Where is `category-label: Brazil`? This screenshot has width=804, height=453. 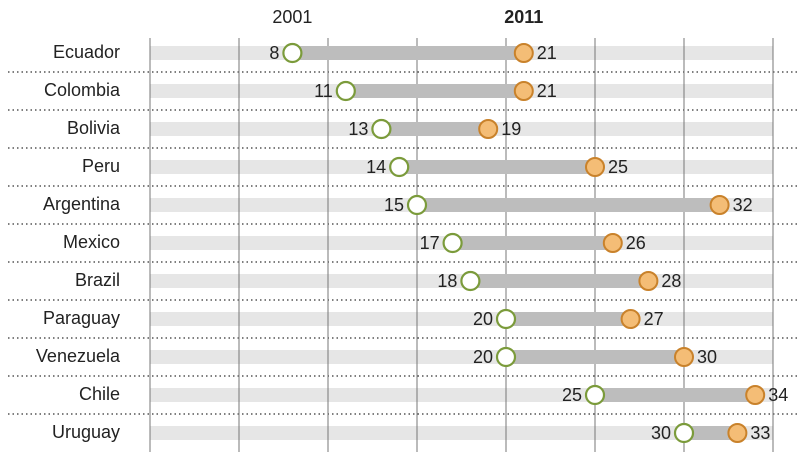
category-label: Brazil is located at coordinates (97, 280).